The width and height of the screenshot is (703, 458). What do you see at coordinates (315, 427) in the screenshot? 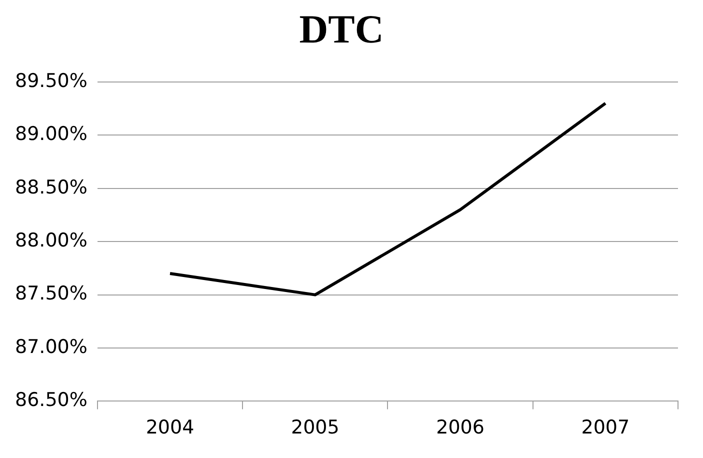
I see `x-tick-label: 2005` at bounding box center [315, 427].